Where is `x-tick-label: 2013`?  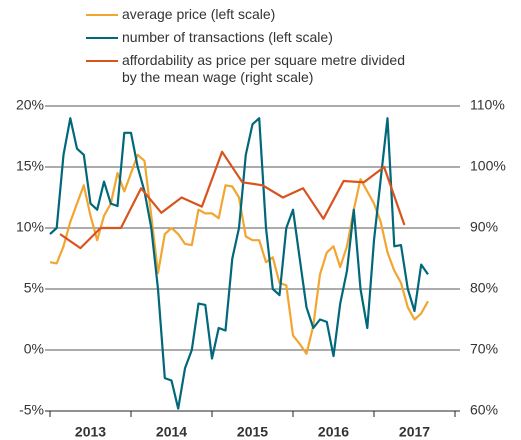
x-tick-label: 2013 is located at coordinates (90, 432).